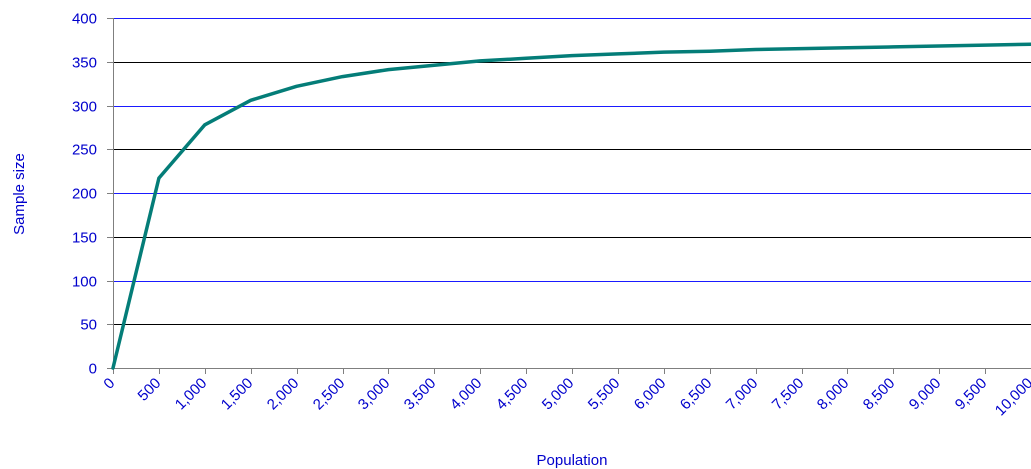  I want to click on y-axis-title: Sample size, so click(19, 194).